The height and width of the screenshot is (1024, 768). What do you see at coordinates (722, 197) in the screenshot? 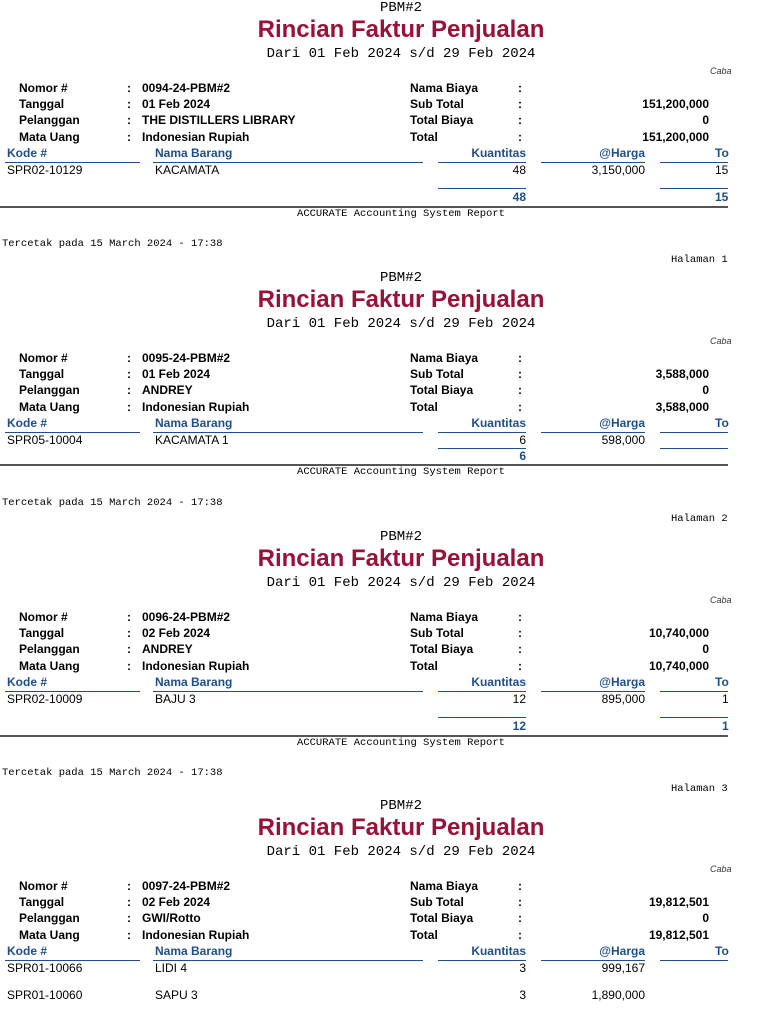
I see `grand-total: 15` at bounding box center [722, 197].